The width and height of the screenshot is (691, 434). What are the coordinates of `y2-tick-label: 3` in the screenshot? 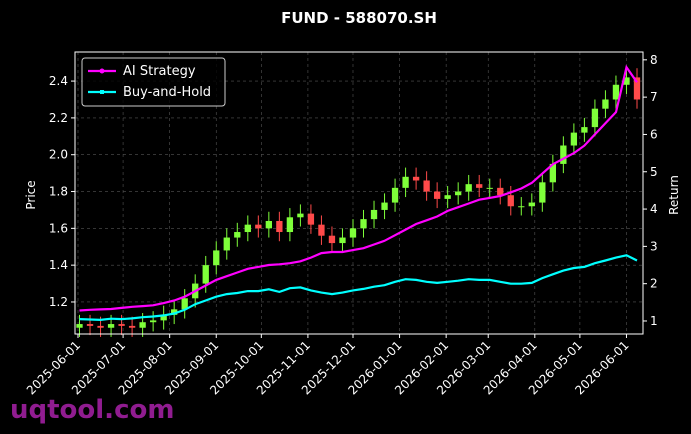 It's located at (654, 246).